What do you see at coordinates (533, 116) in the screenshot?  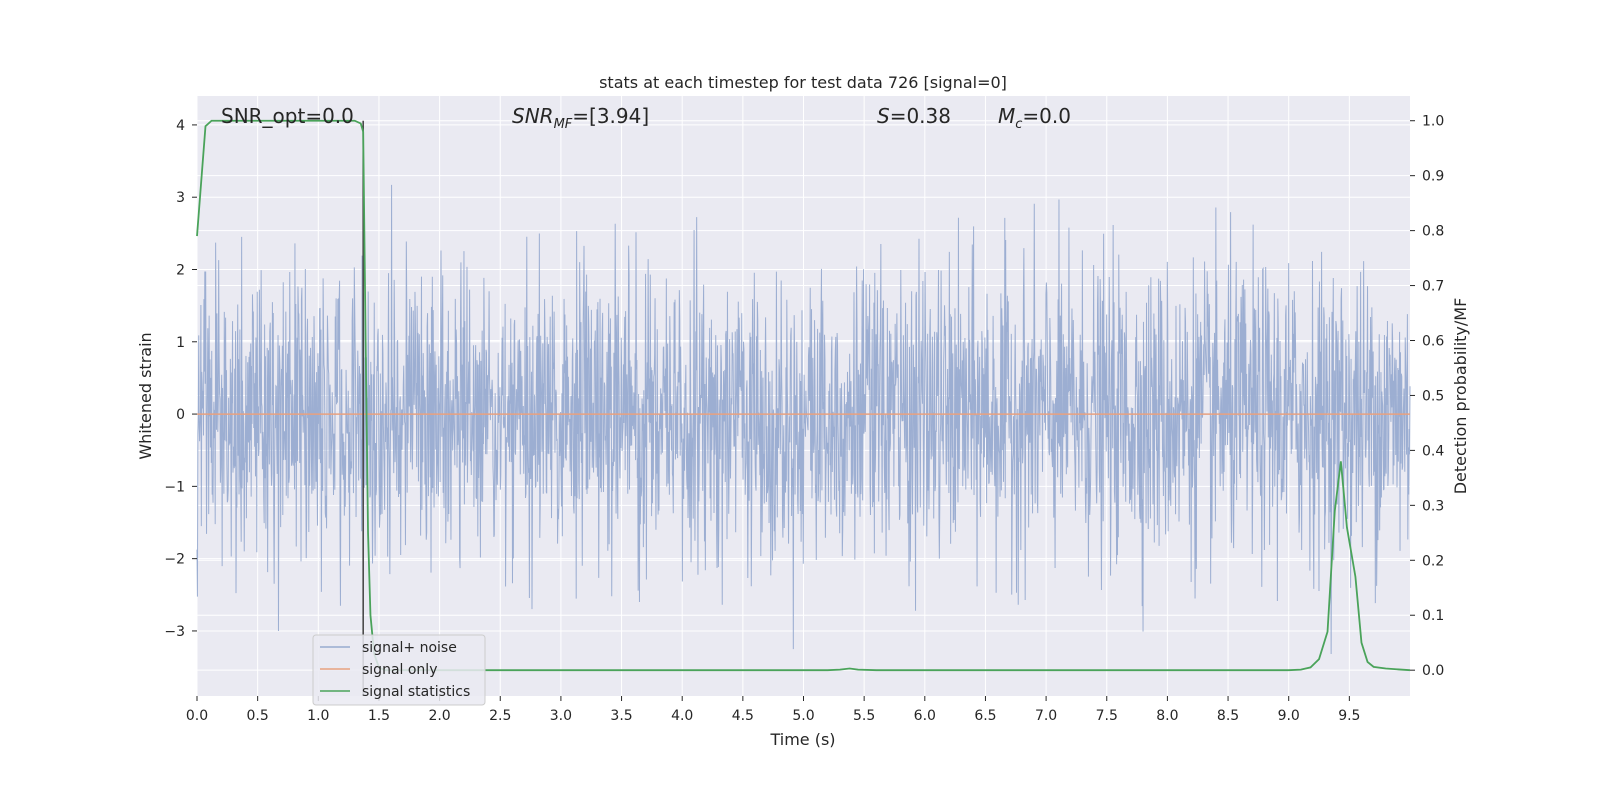 I see `snr-mf-symbol: SNR` at bounding box center [533, 116].